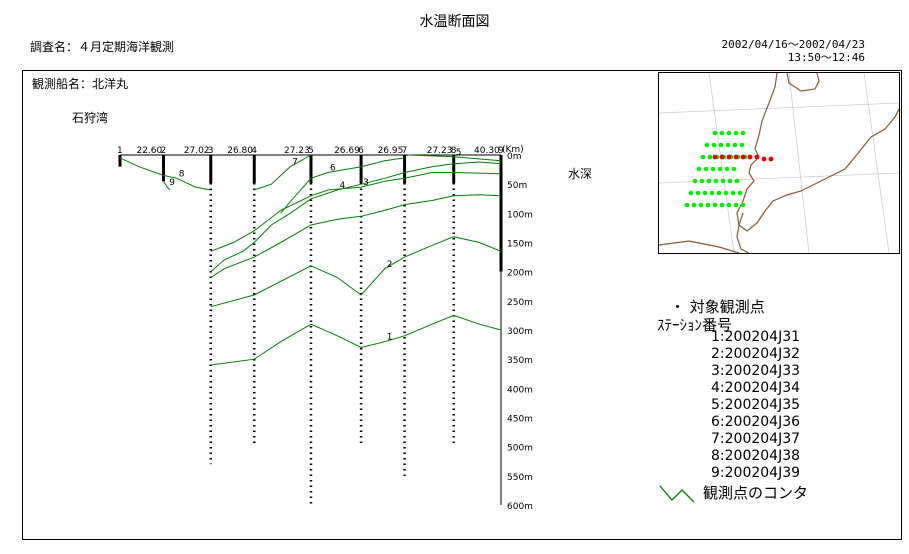 The image size is (909, 554). What do you see at coordinates (211, 151) in the screenshot?
I see `station-number-label: 3` at bounding box center [211, 151].